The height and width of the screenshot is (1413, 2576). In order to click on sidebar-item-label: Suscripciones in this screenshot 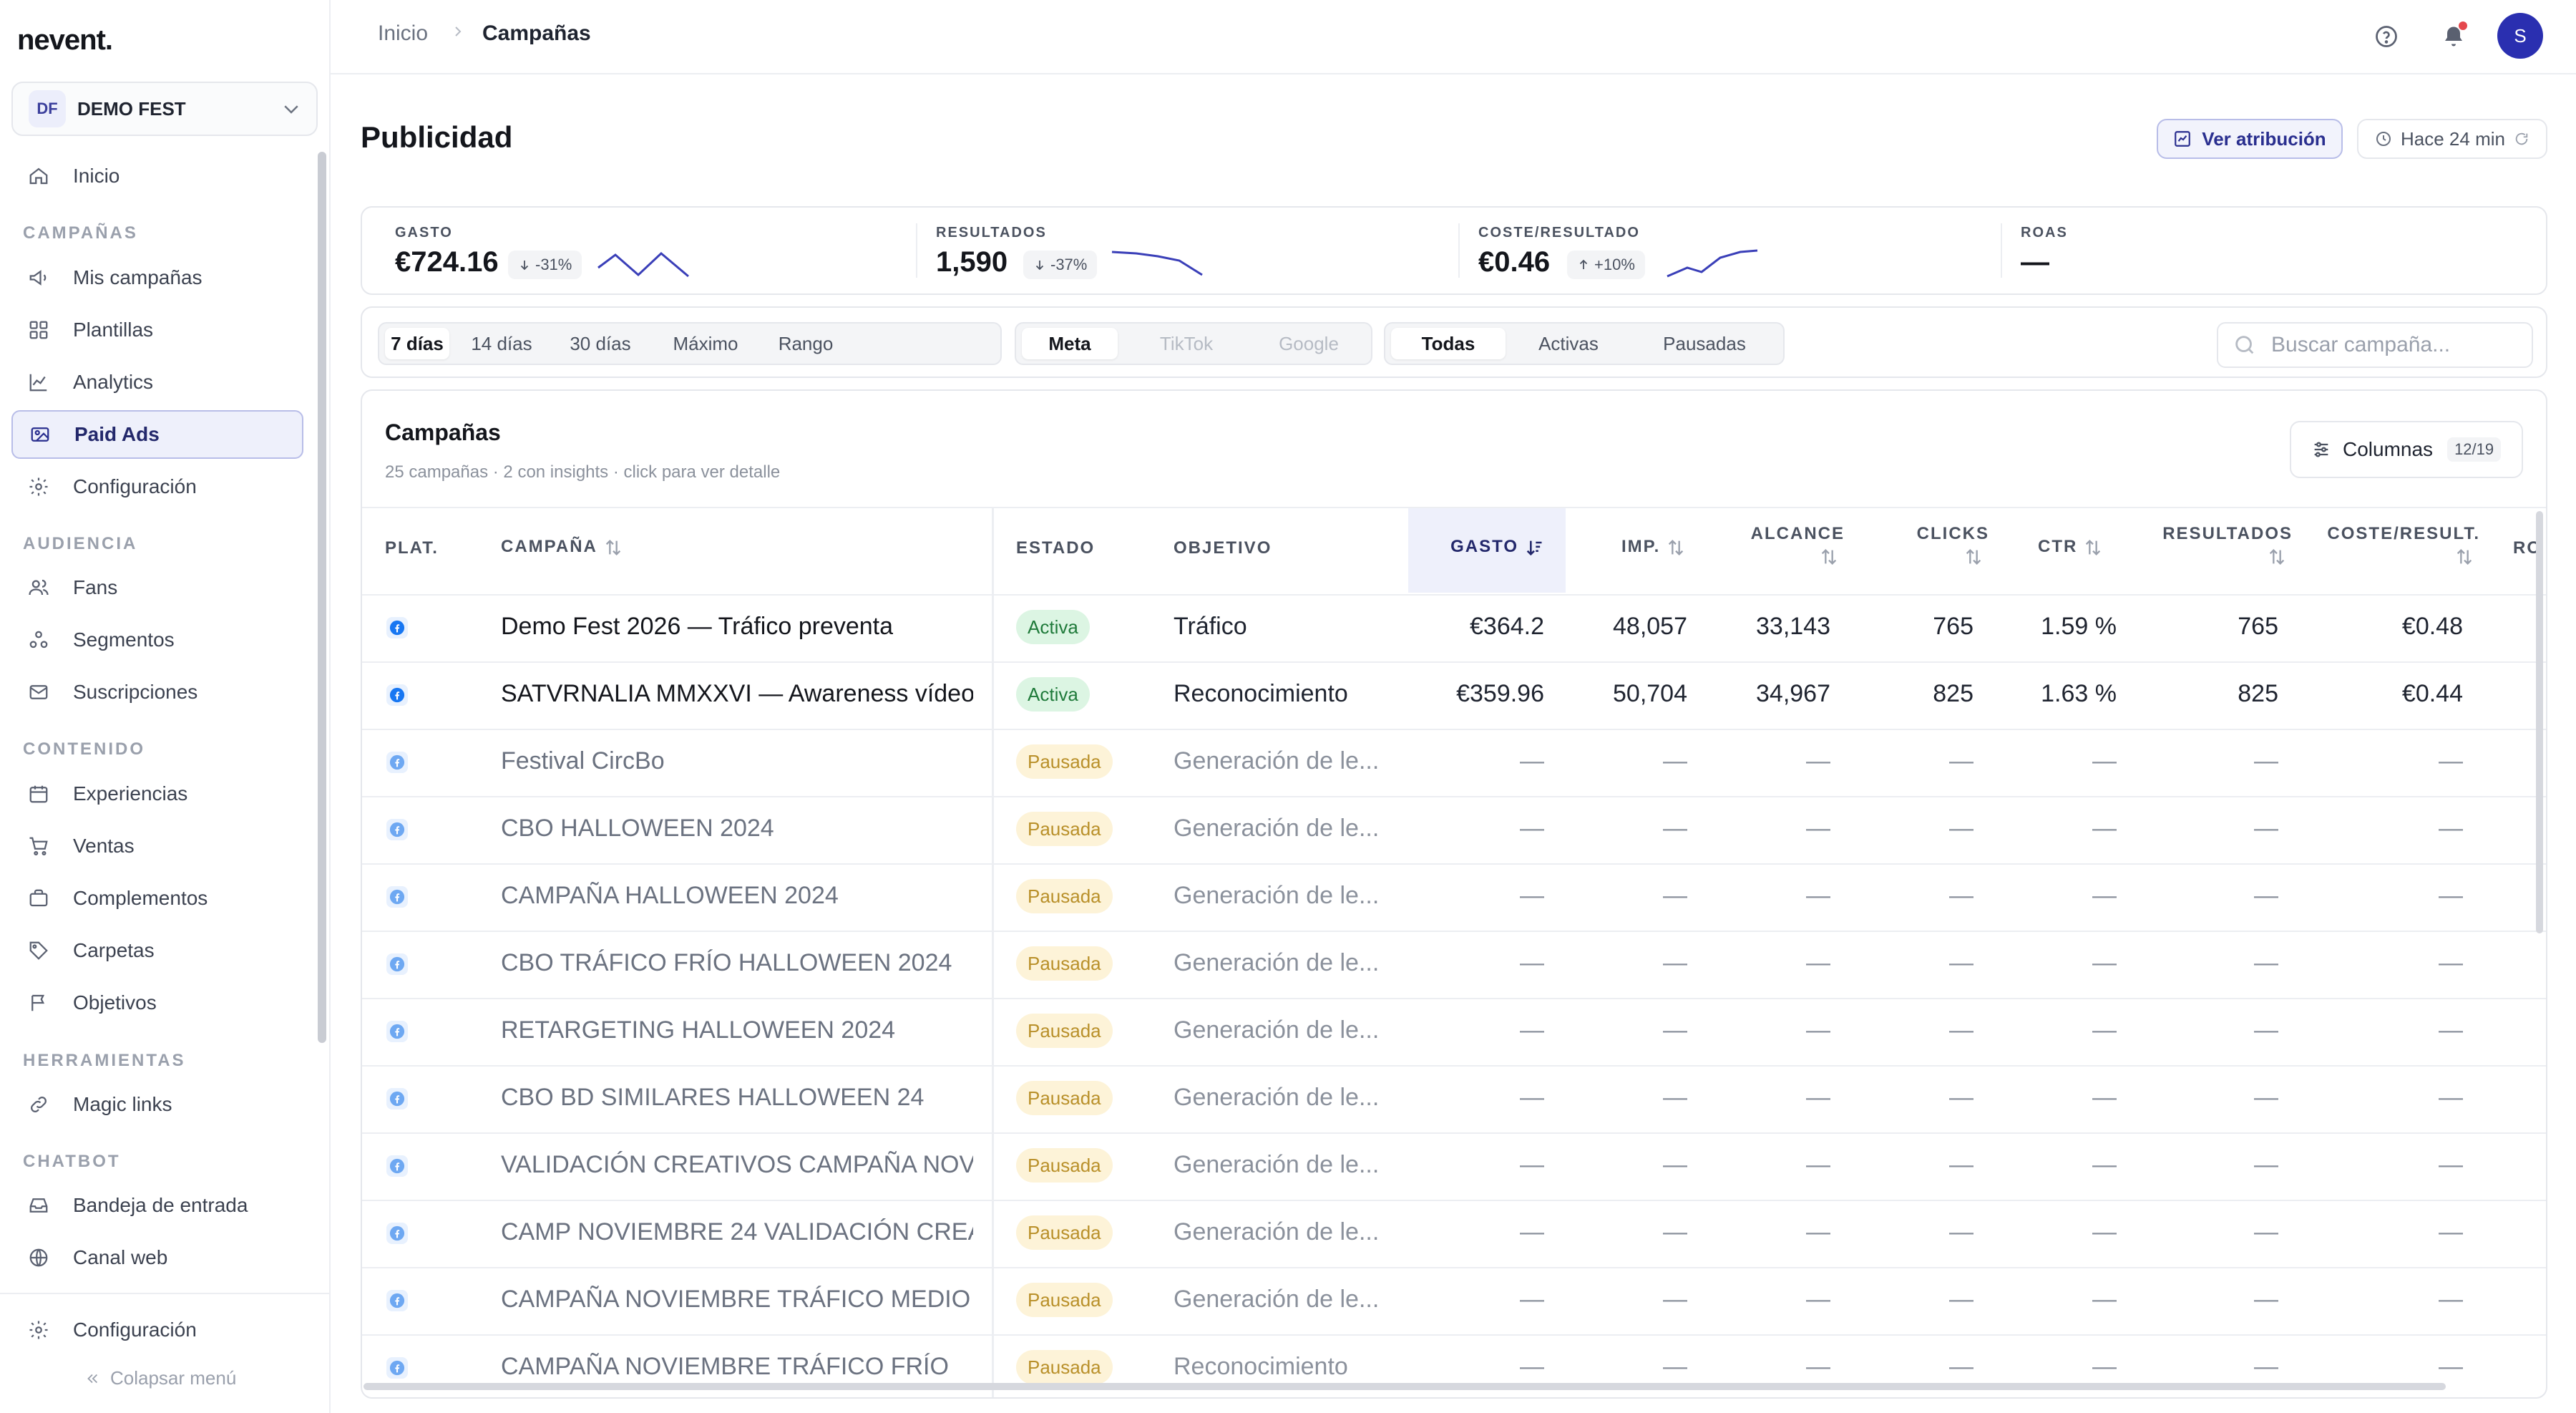, I will do `click(135, 692)`.